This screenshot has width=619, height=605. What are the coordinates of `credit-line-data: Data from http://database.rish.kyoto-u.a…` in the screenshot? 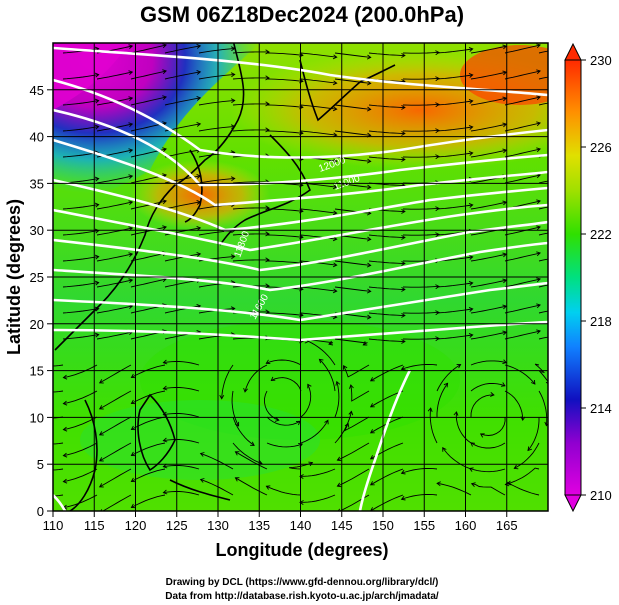 It's located at (302, 596).